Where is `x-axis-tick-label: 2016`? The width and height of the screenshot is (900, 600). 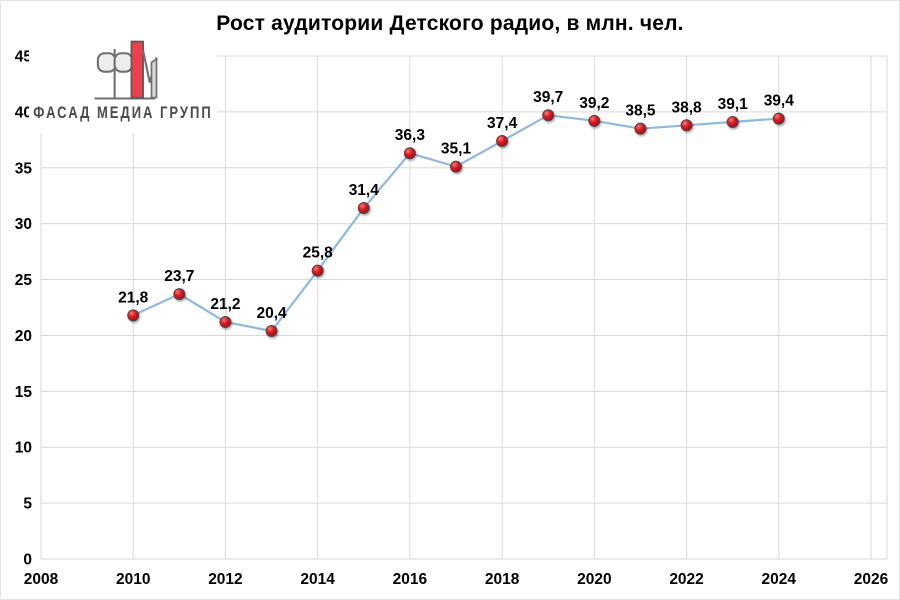
x-axis-tick-label: 2016 is located at coordinates (410, 579).